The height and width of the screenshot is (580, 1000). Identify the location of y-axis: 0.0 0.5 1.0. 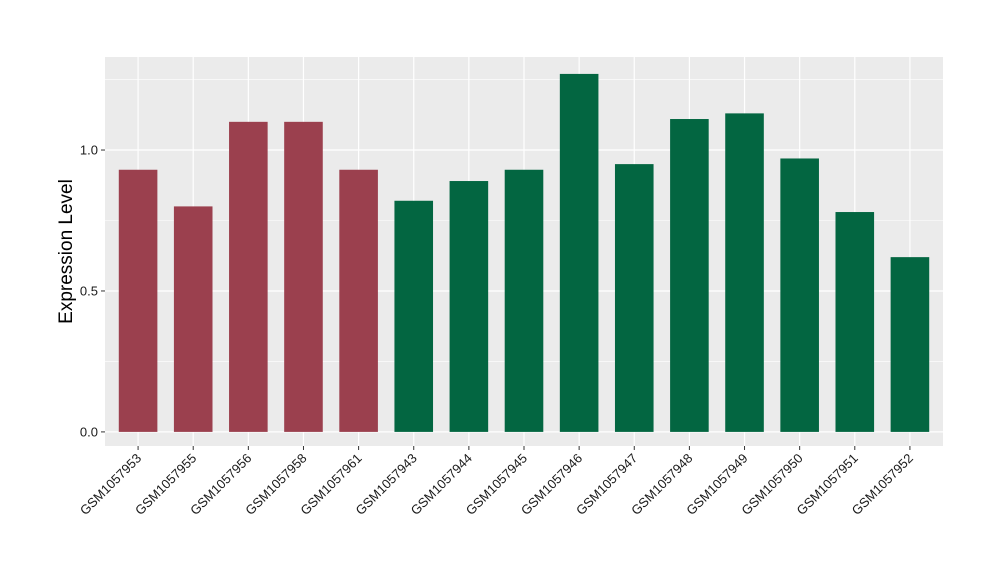
(92, 291).